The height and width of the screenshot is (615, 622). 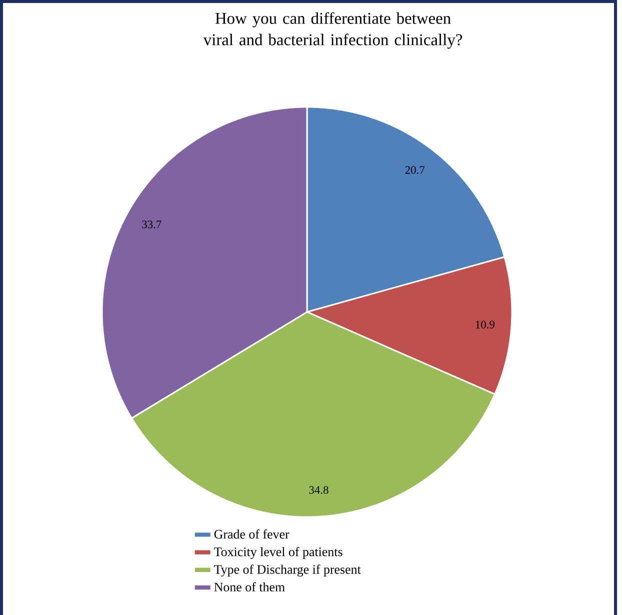 I want to click on chart-title: How you can differentiate between viral and bacterial infection clinically?, so click(x=332, y=30).